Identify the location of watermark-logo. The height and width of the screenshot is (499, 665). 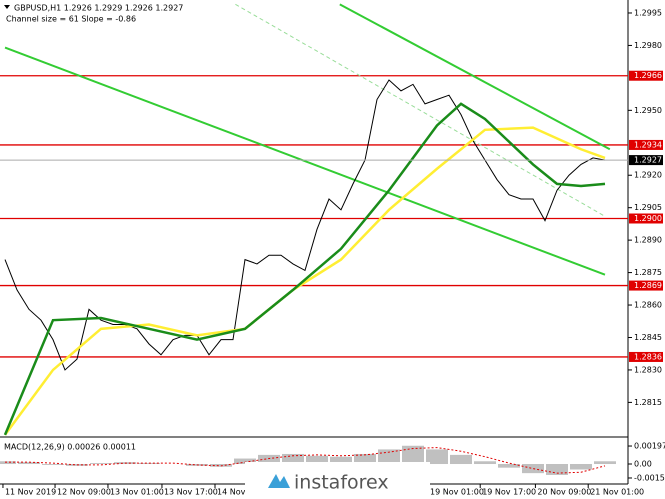
(279, 481).